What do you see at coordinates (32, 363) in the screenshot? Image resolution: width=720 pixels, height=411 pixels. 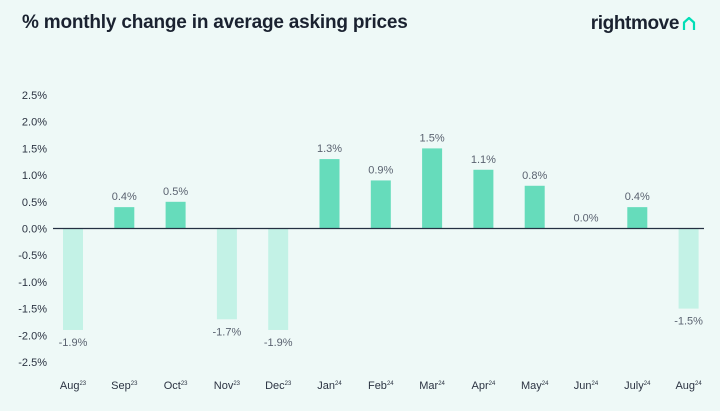 I see `y-tick-label: -2.5%` at bounding box center [32, 363].